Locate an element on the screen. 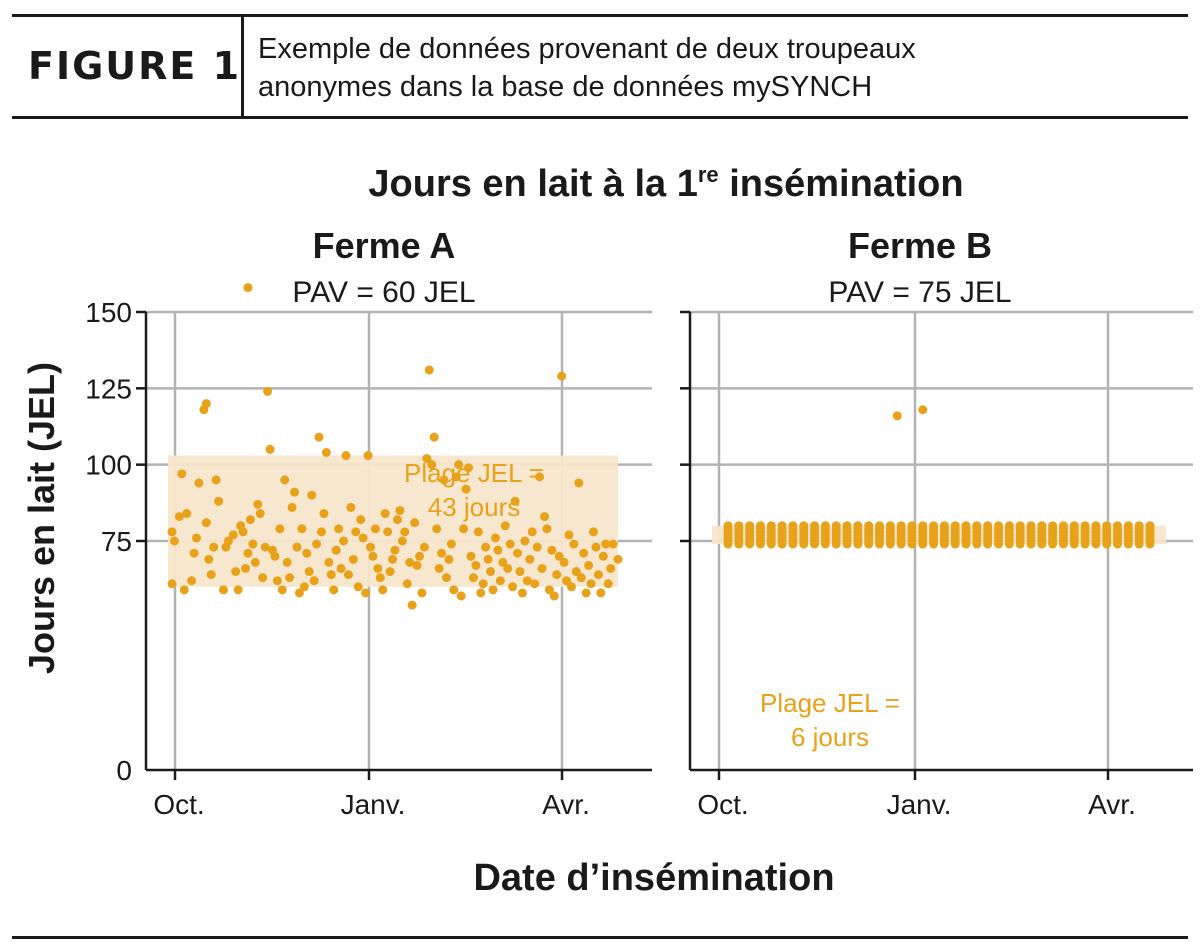 The image size is (1200, 952). x-axis-label: Date d’insémination is located at coordinates (653, 878).